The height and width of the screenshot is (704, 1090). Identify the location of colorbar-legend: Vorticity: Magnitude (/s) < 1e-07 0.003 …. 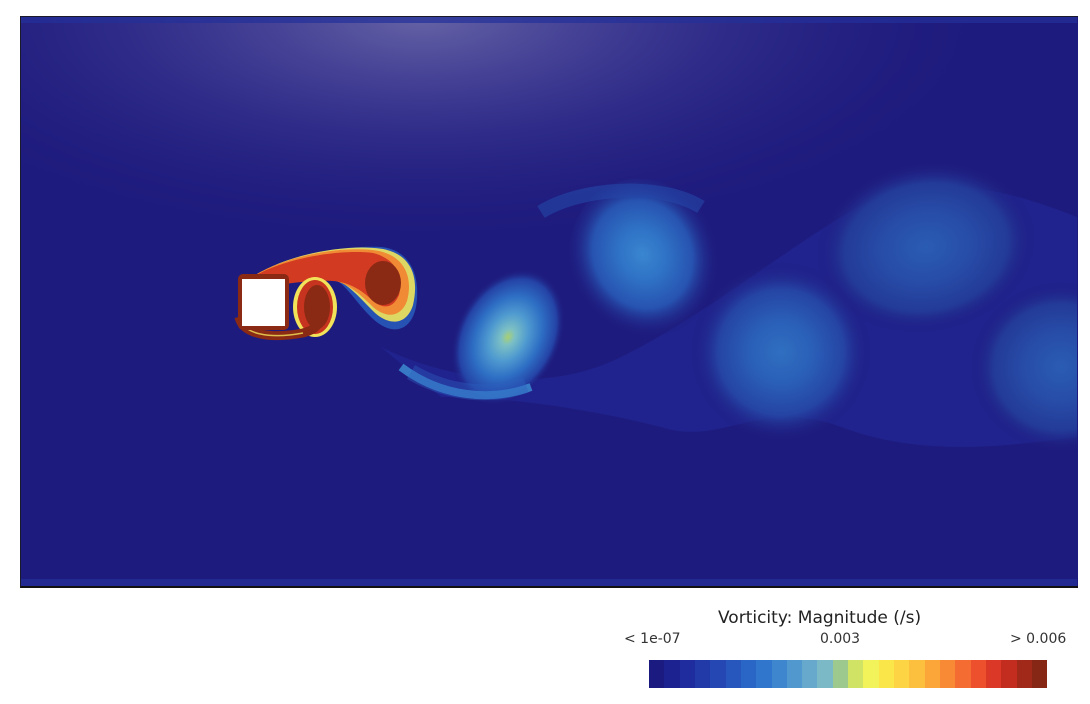
(840, 650).